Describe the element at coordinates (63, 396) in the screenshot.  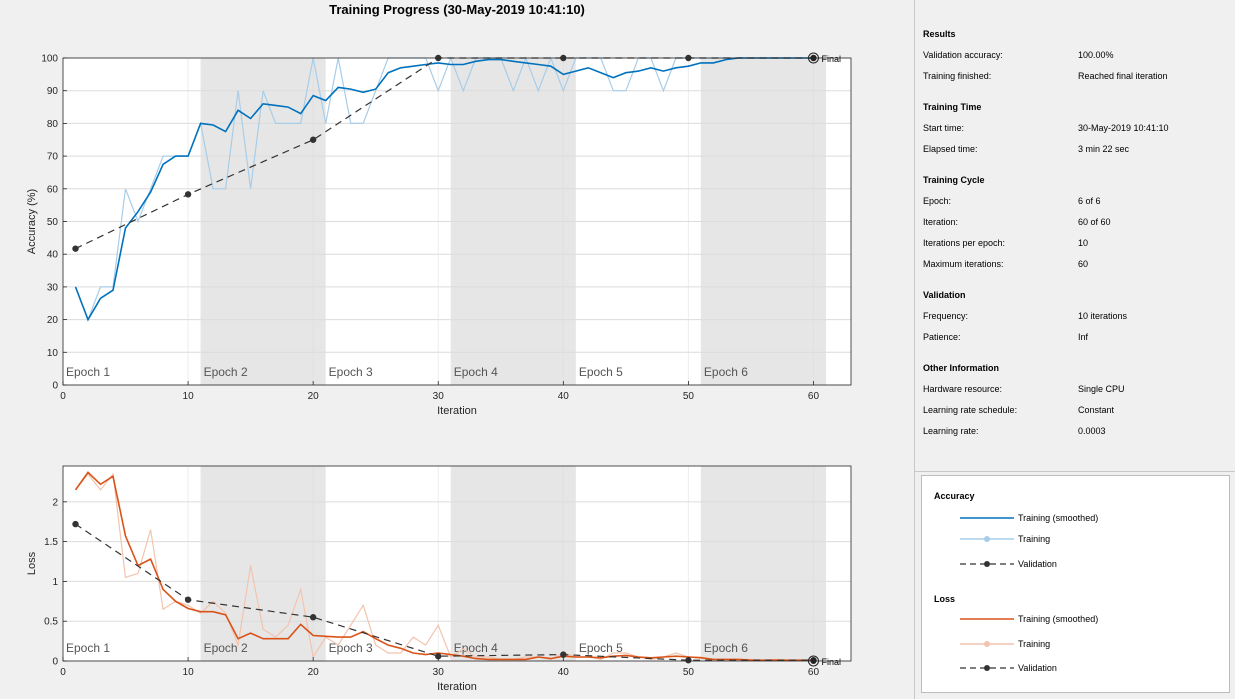
I see `acc-xtick-label-0: 0` at that location.